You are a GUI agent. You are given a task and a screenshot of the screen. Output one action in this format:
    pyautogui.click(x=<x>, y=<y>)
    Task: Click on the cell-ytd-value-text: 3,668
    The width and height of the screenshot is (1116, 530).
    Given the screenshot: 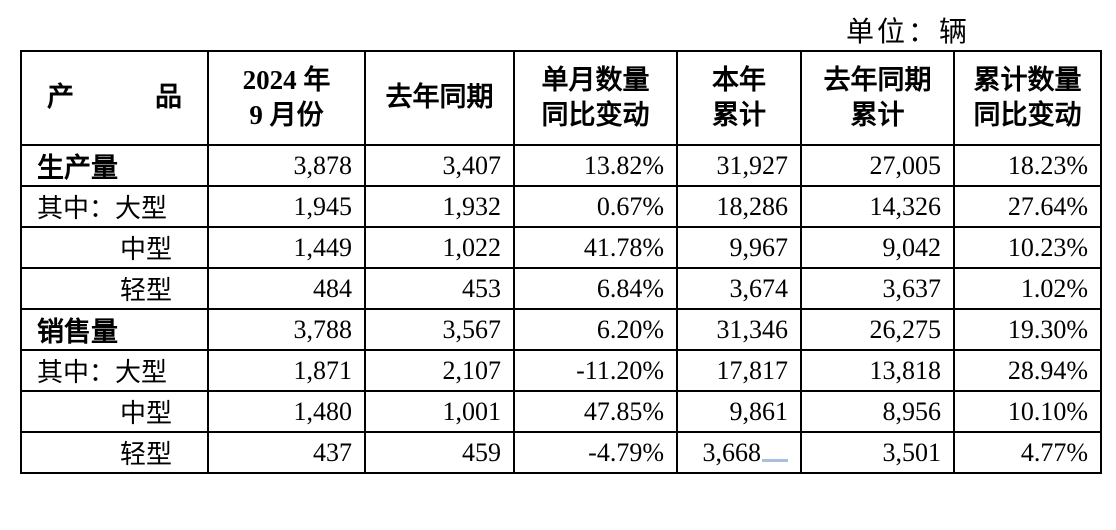 What is the action you would take?
    pyautogui.click(x=732, y=452)
    